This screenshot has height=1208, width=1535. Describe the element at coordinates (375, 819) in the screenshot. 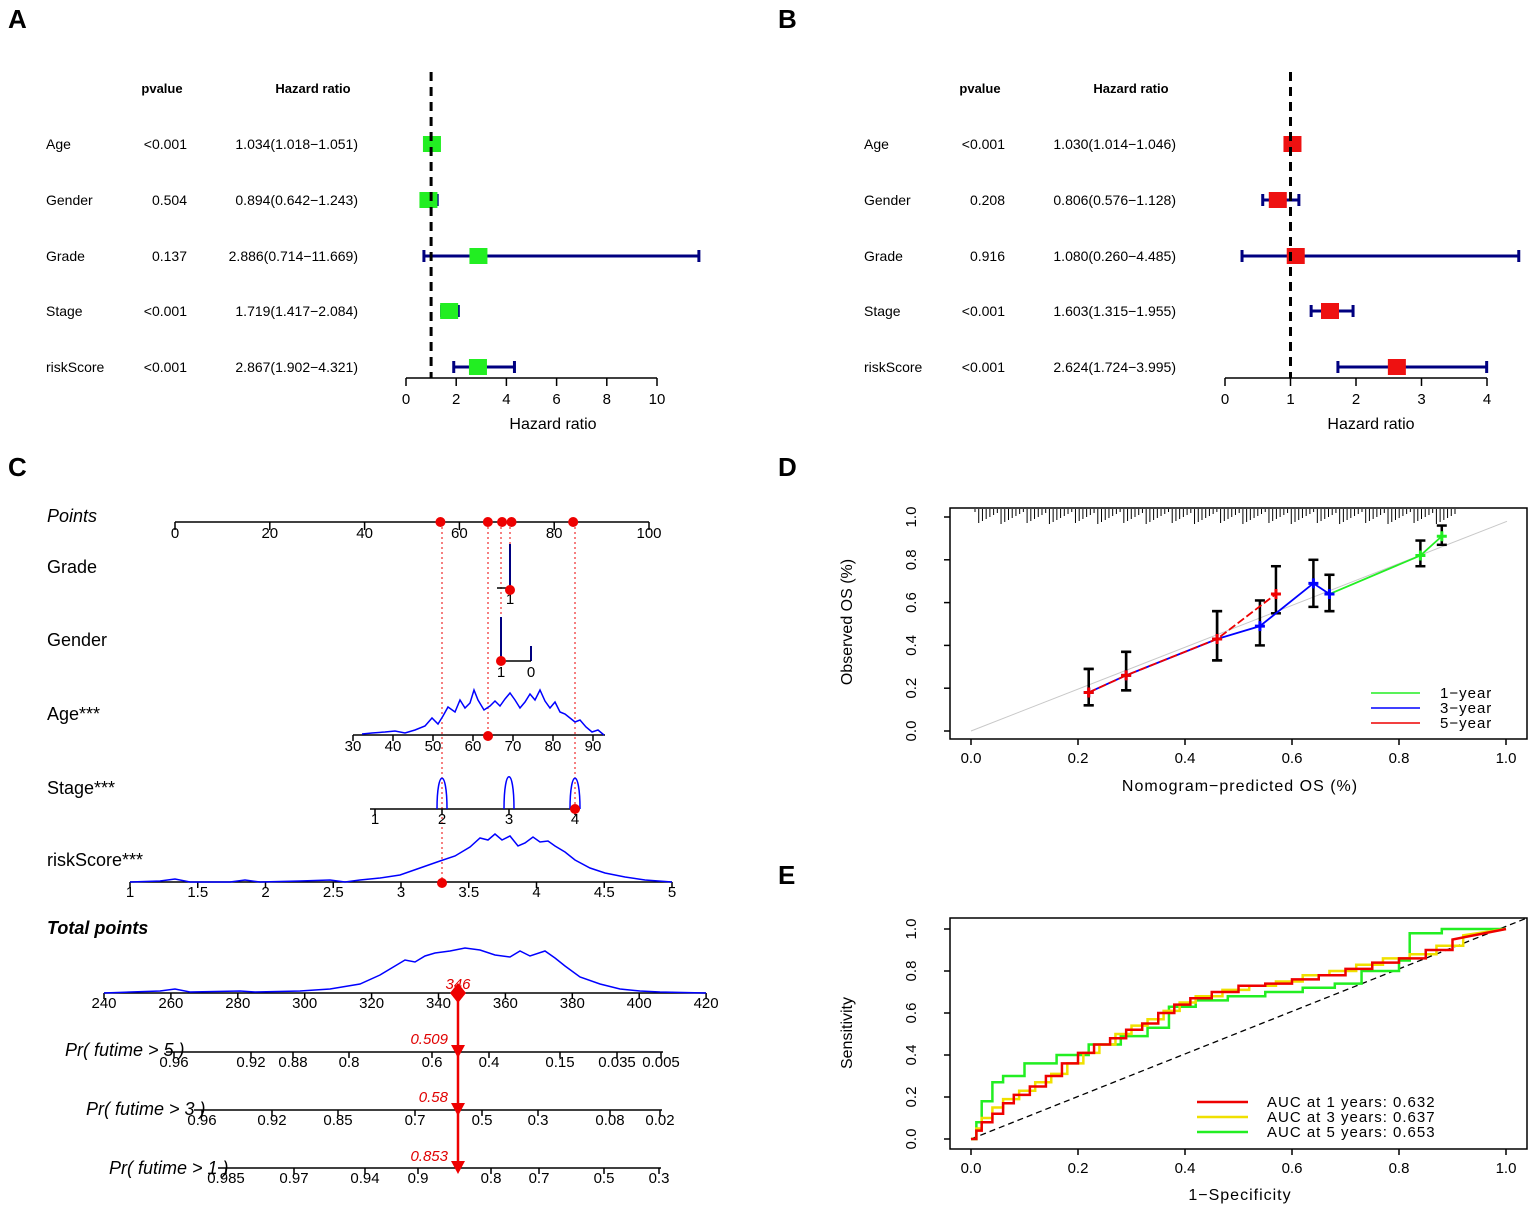

I see `stage-tick-label: 1` at that location.